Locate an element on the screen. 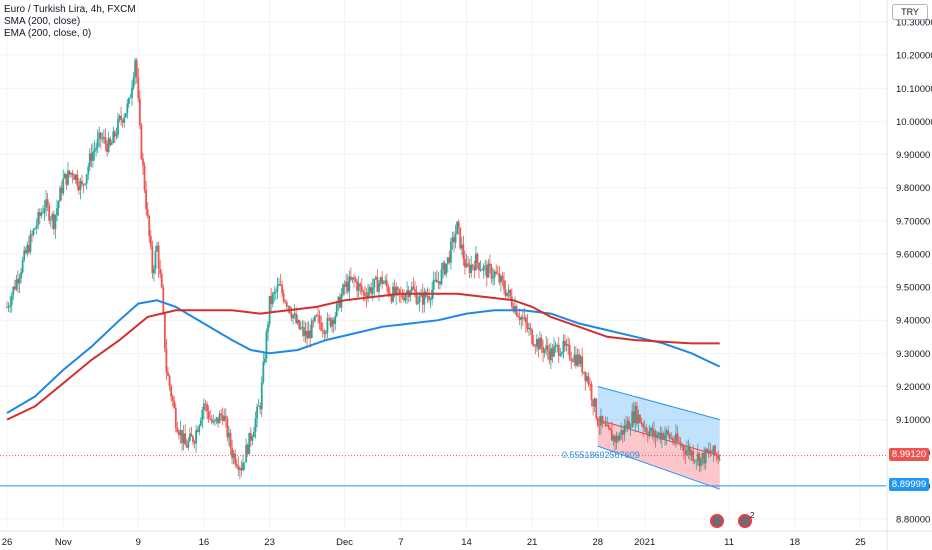 The height and width of the screenshot is (550, 932). channel-value-label: 0.55518692567609 is located at coordinates (601, 455).